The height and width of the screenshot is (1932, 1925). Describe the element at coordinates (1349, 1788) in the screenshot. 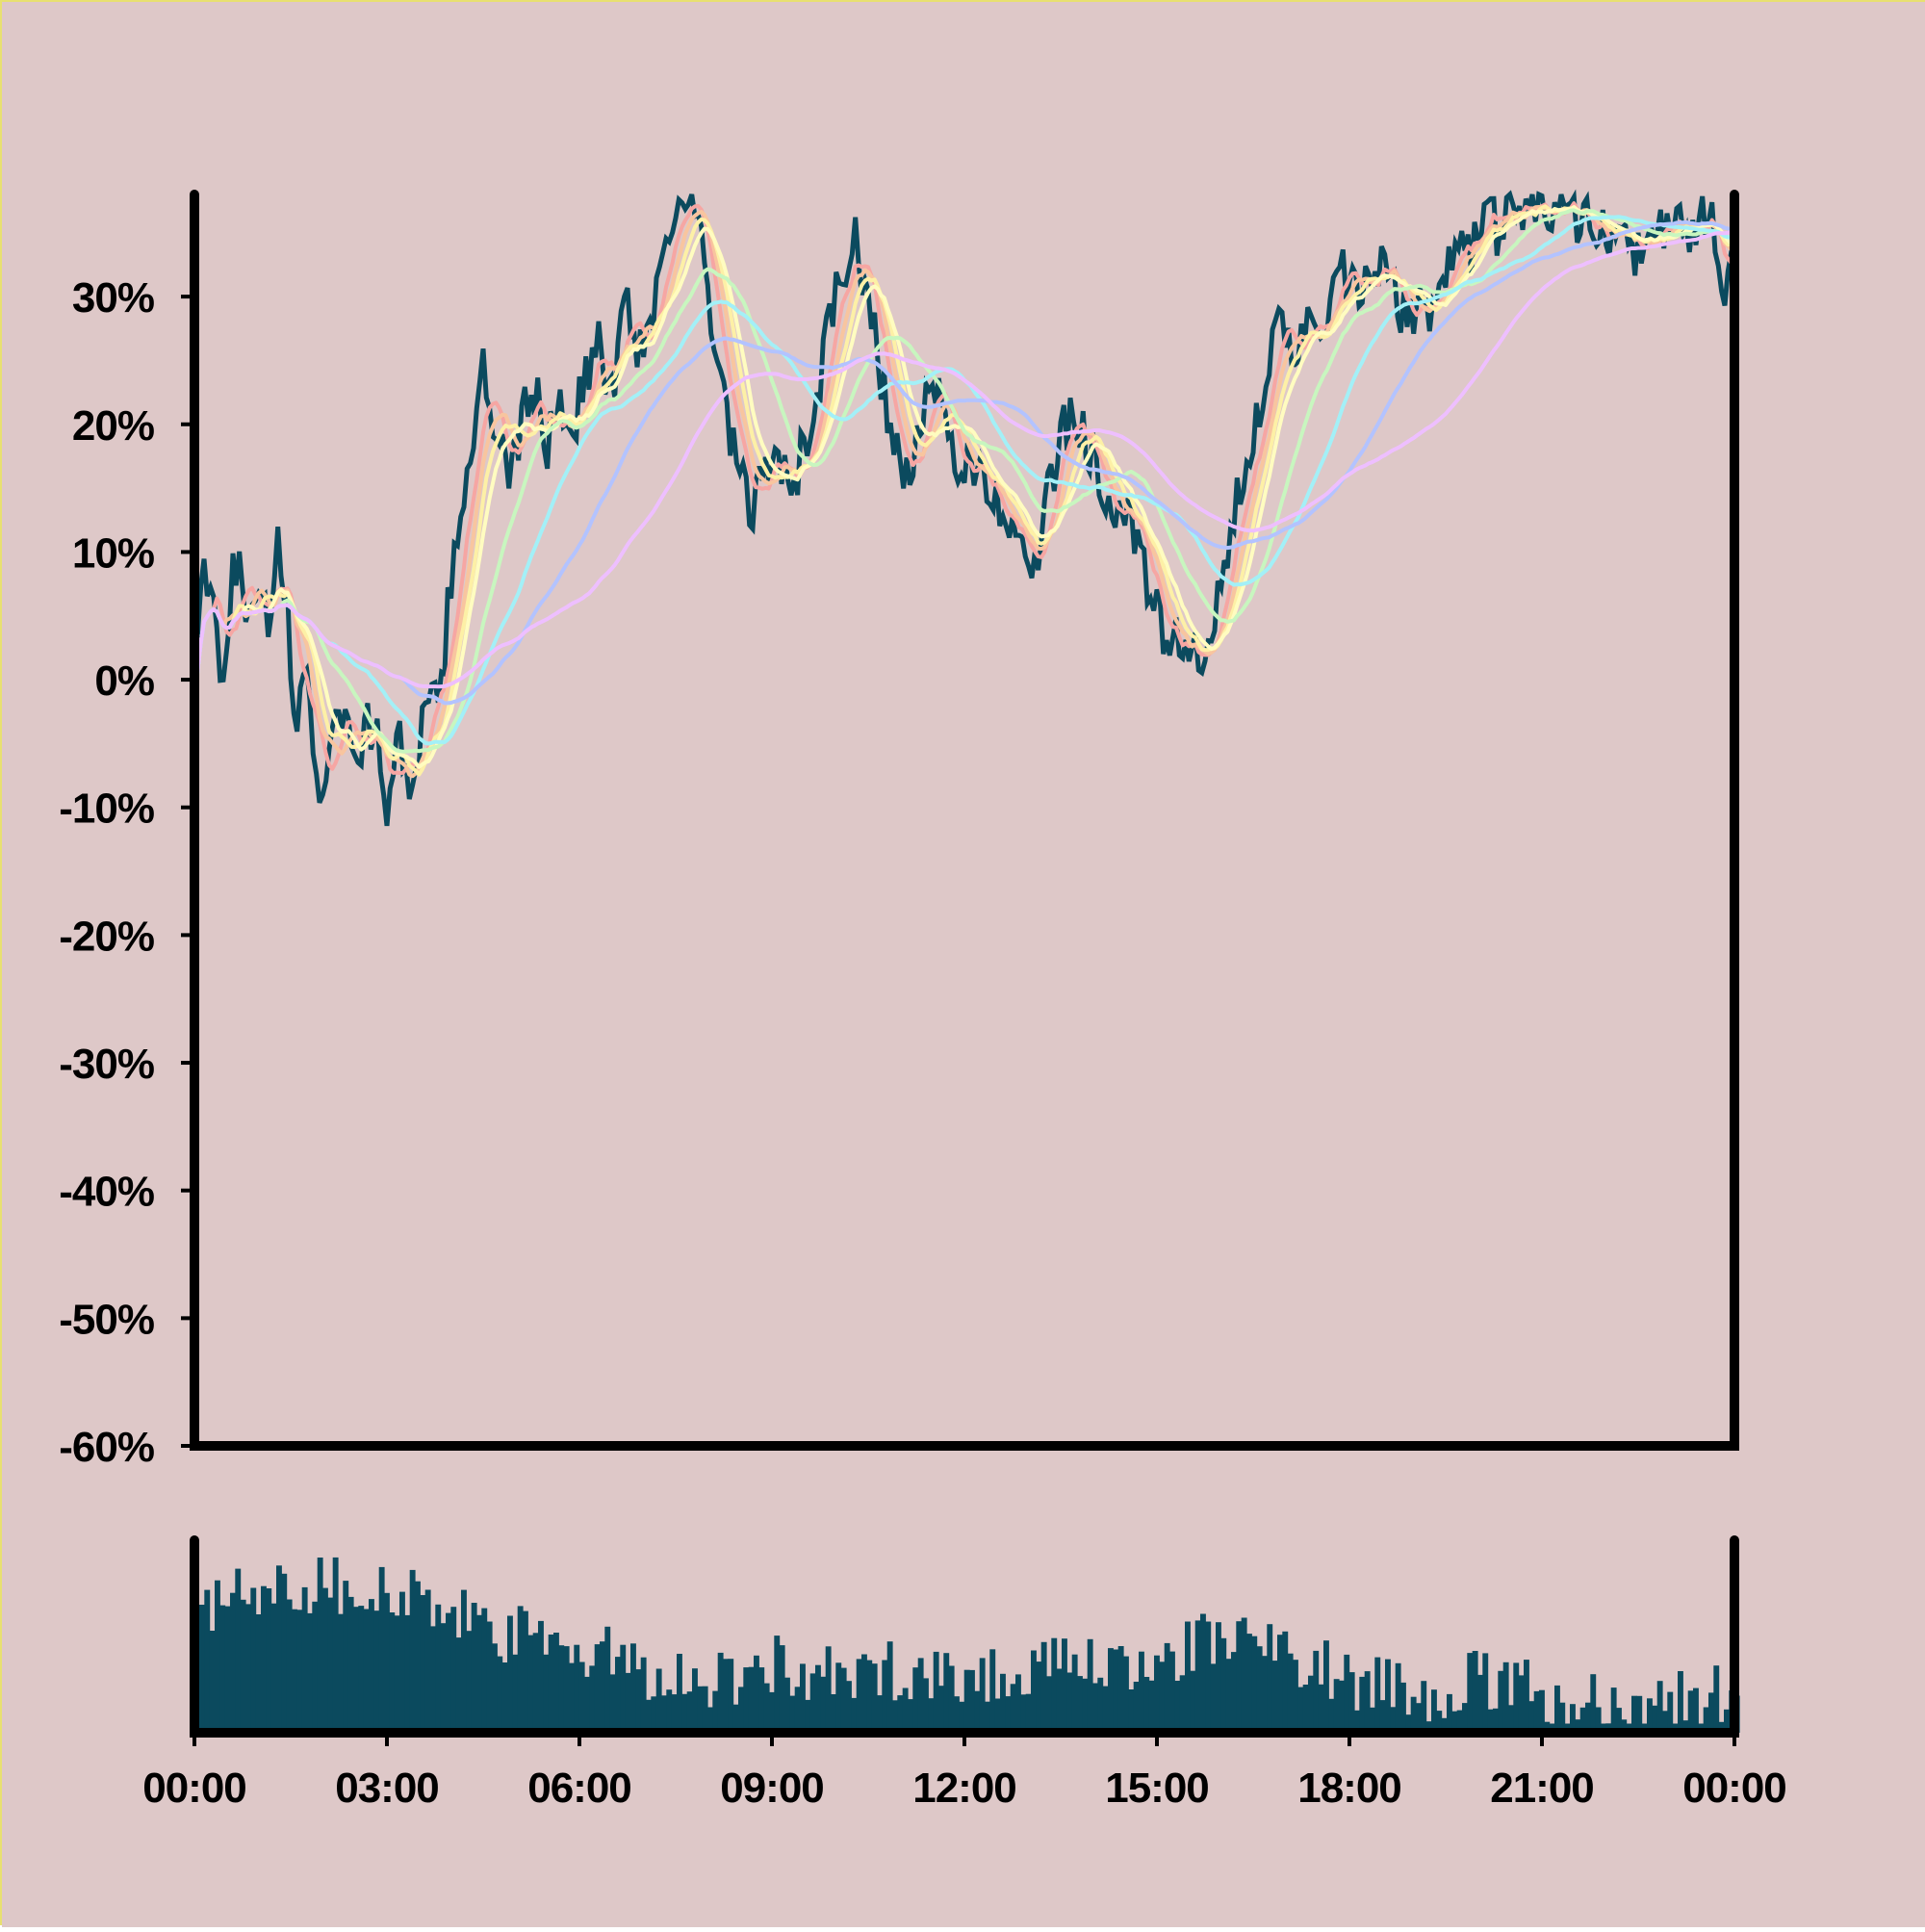

I see `x-tick-label: 18:00` at that location.